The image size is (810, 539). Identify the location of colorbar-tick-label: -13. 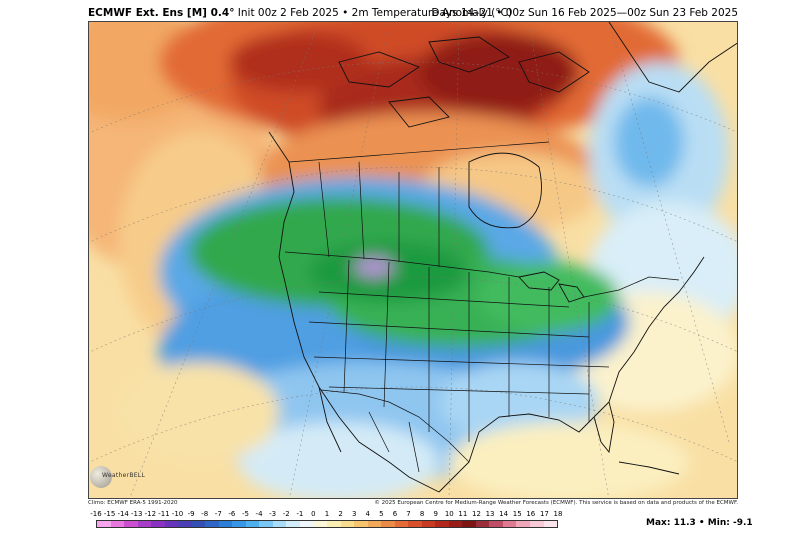
(137, 514).